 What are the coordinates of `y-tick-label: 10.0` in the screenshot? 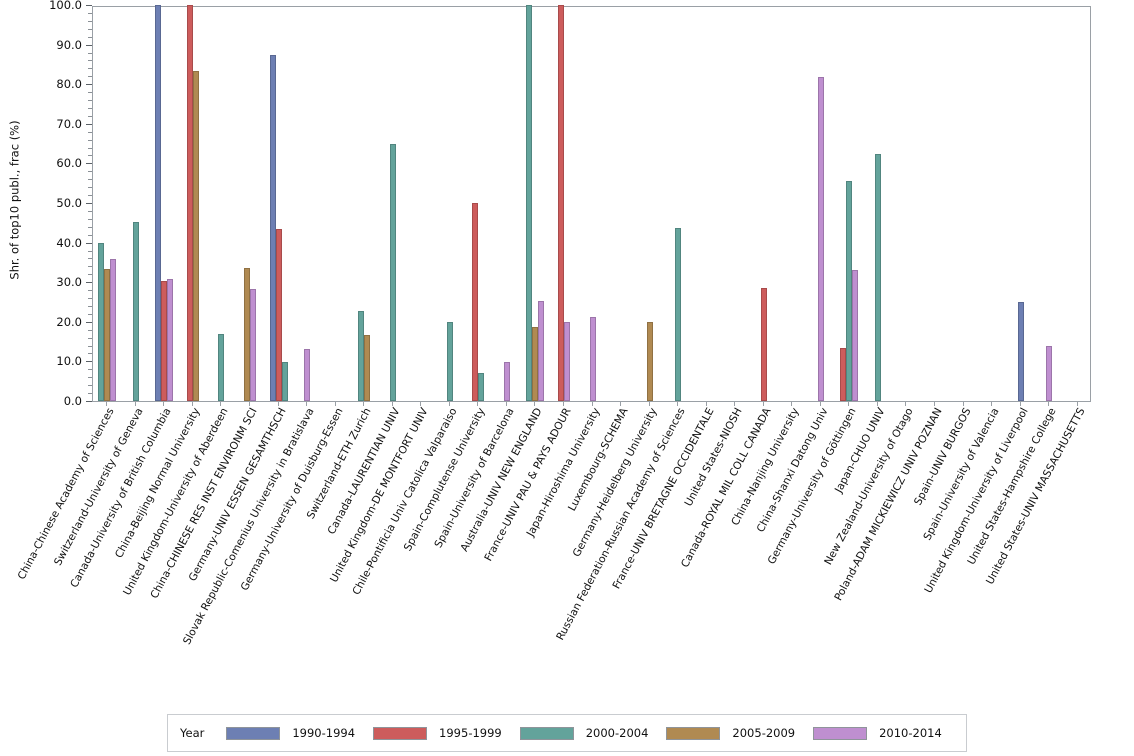 It's located at (69, 361).